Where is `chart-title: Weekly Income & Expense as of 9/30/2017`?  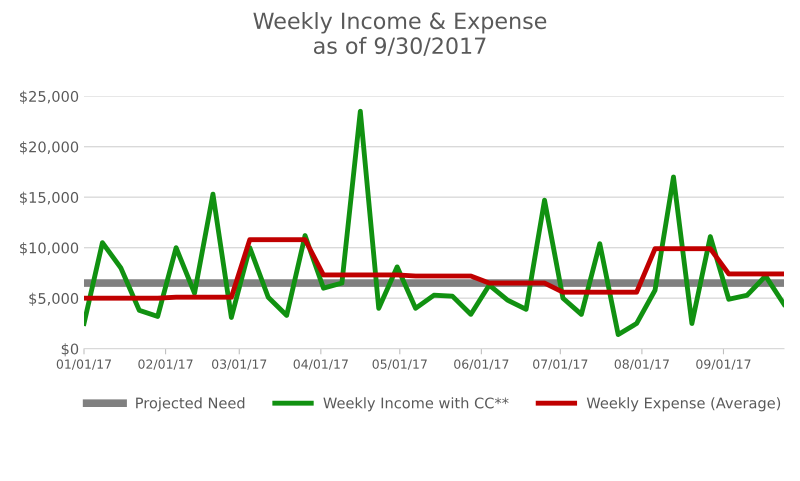 chart-title: Weekly Income & Expense as of 9/30/2017 is located at coordinates (399, 34).